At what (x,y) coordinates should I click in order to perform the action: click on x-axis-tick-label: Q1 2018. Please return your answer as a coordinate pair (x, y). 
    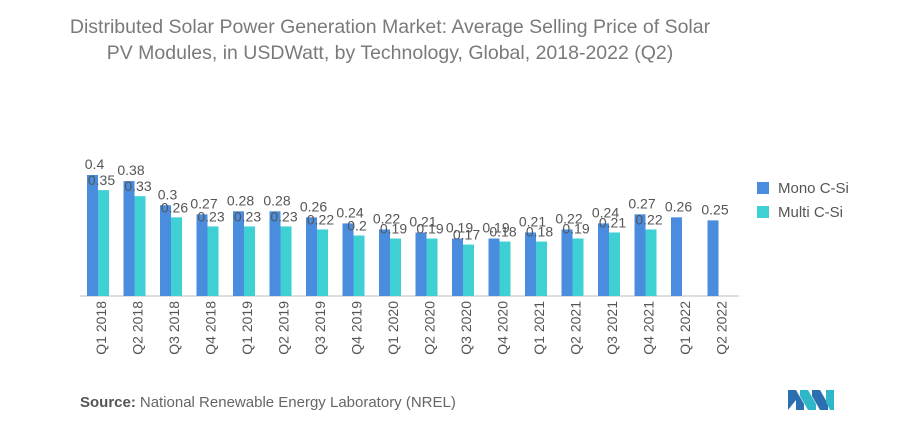
    Looking at the image, I should click on (101, 328).